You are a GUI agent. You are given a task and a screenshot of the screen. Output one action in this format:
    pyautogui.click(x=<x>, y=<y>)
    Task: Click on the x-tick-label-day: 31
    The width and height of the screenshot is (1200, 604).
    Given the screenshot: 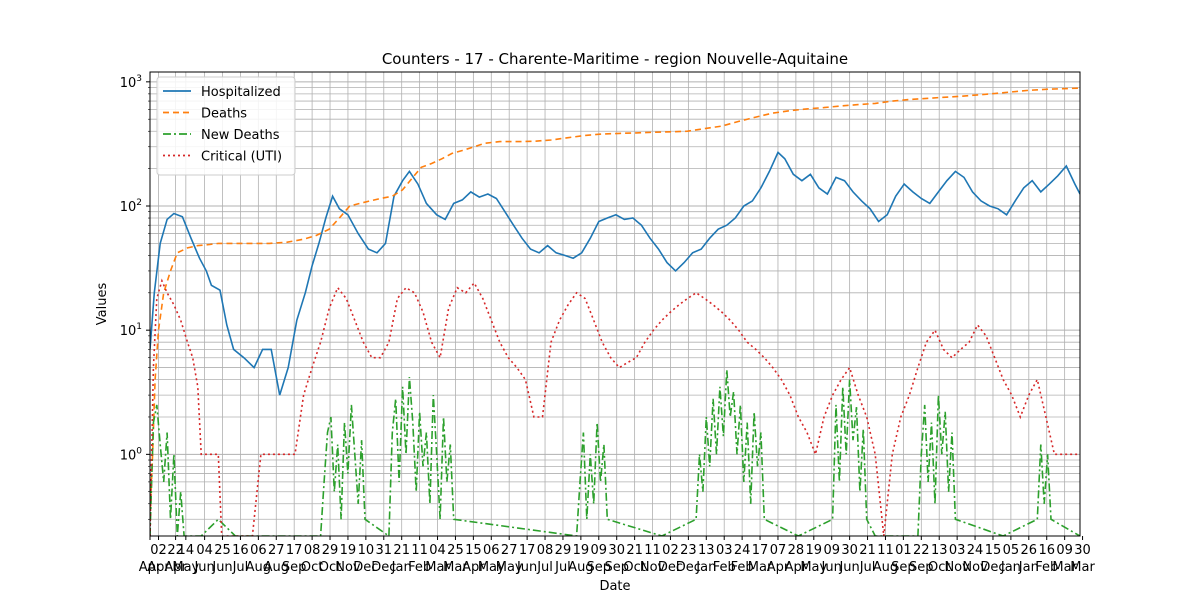 What is the action you would take?
    pyautogui.click(x=384, y=550)
    